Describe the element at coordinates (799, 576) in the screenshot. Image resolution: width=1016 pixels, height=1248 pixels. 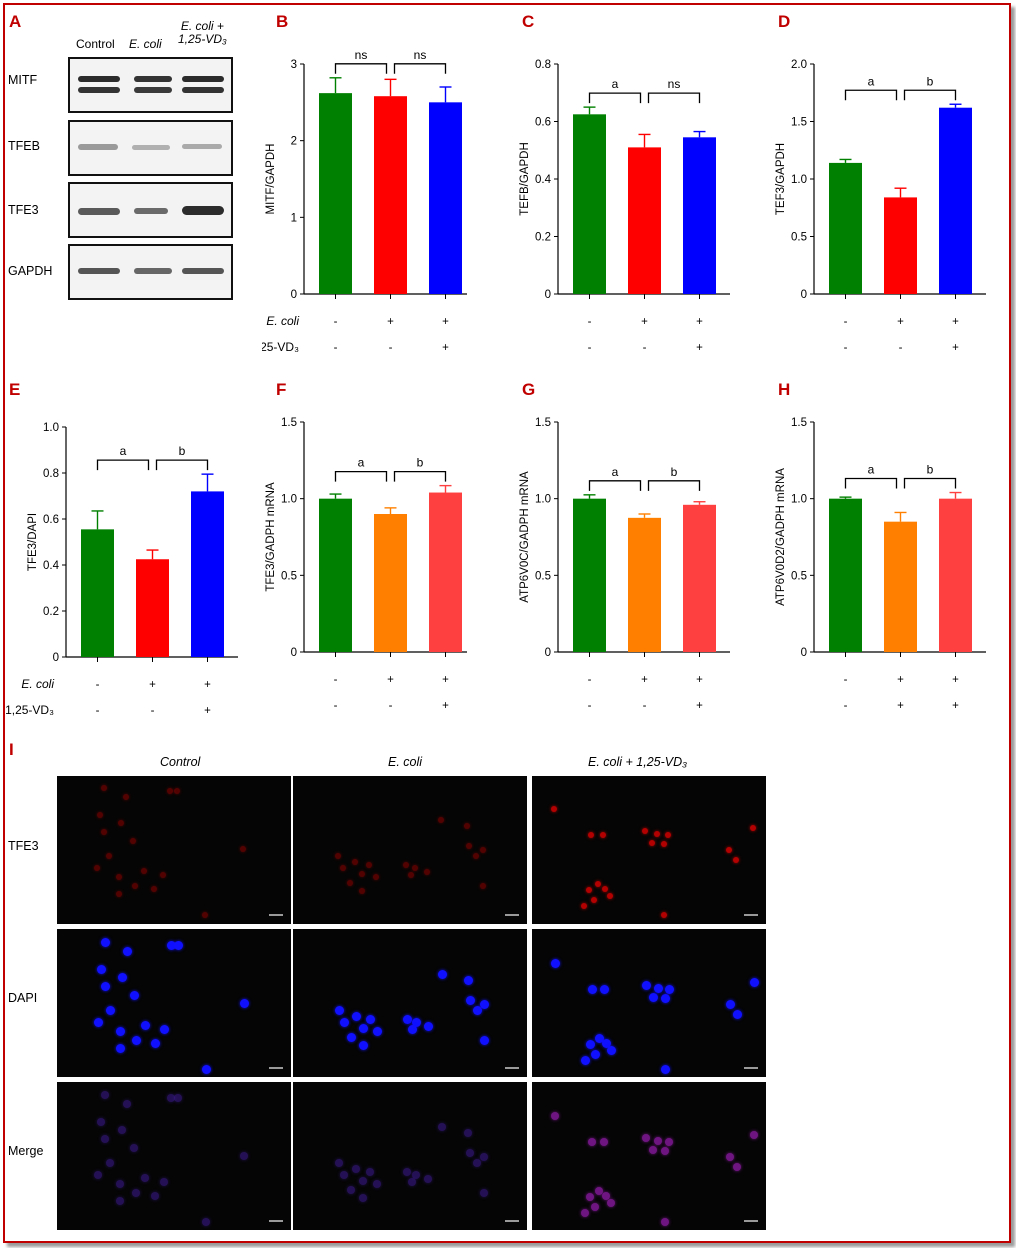
I see `chart-h-ytick-label-1: 0.5` at that location.